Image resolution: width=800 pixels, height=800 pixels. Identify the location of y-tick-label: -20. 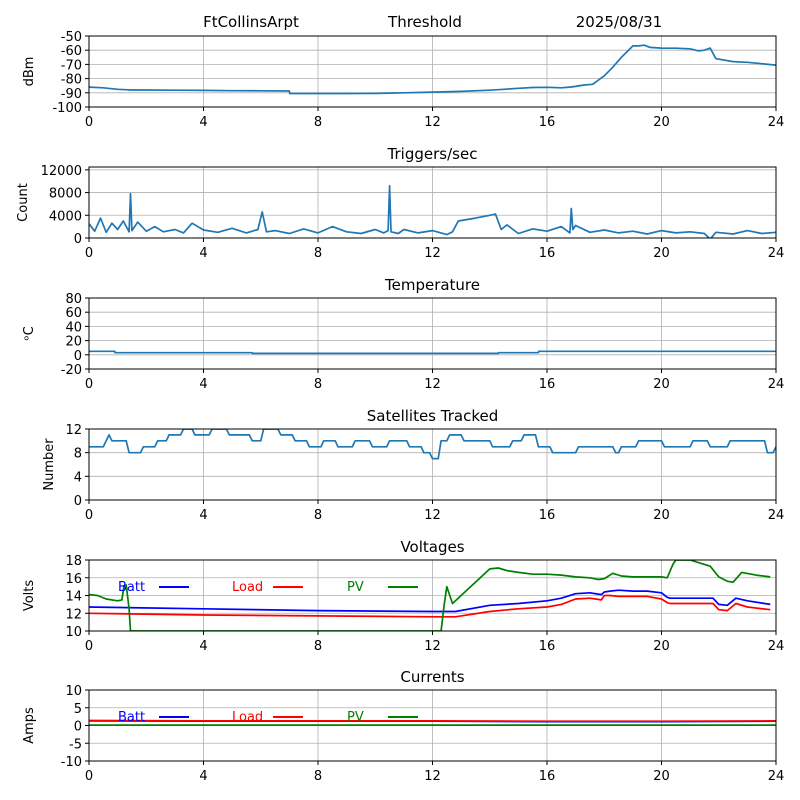
(71, 370).